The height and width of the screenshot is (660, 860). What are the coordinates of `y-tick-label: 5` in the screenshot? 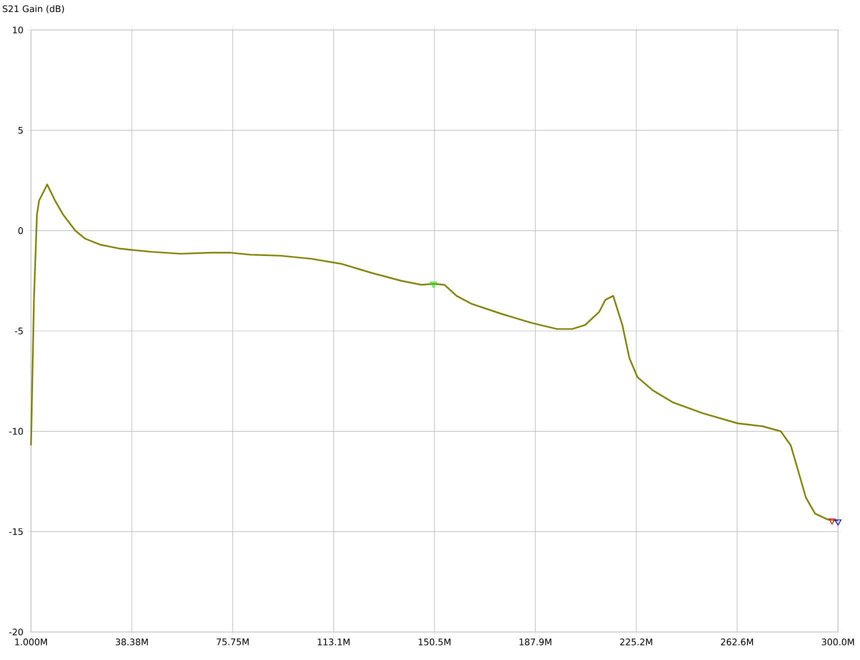 It's located at (20, 130).